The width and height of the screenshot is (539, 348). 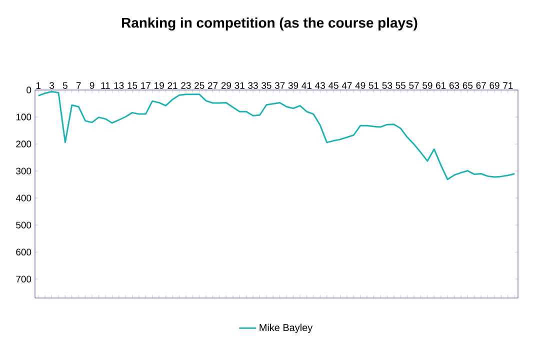 What do you see at coordinates (78, 85) in the screenshot?
I see `x-tick-label: 7` at bounding box center [78, 85].